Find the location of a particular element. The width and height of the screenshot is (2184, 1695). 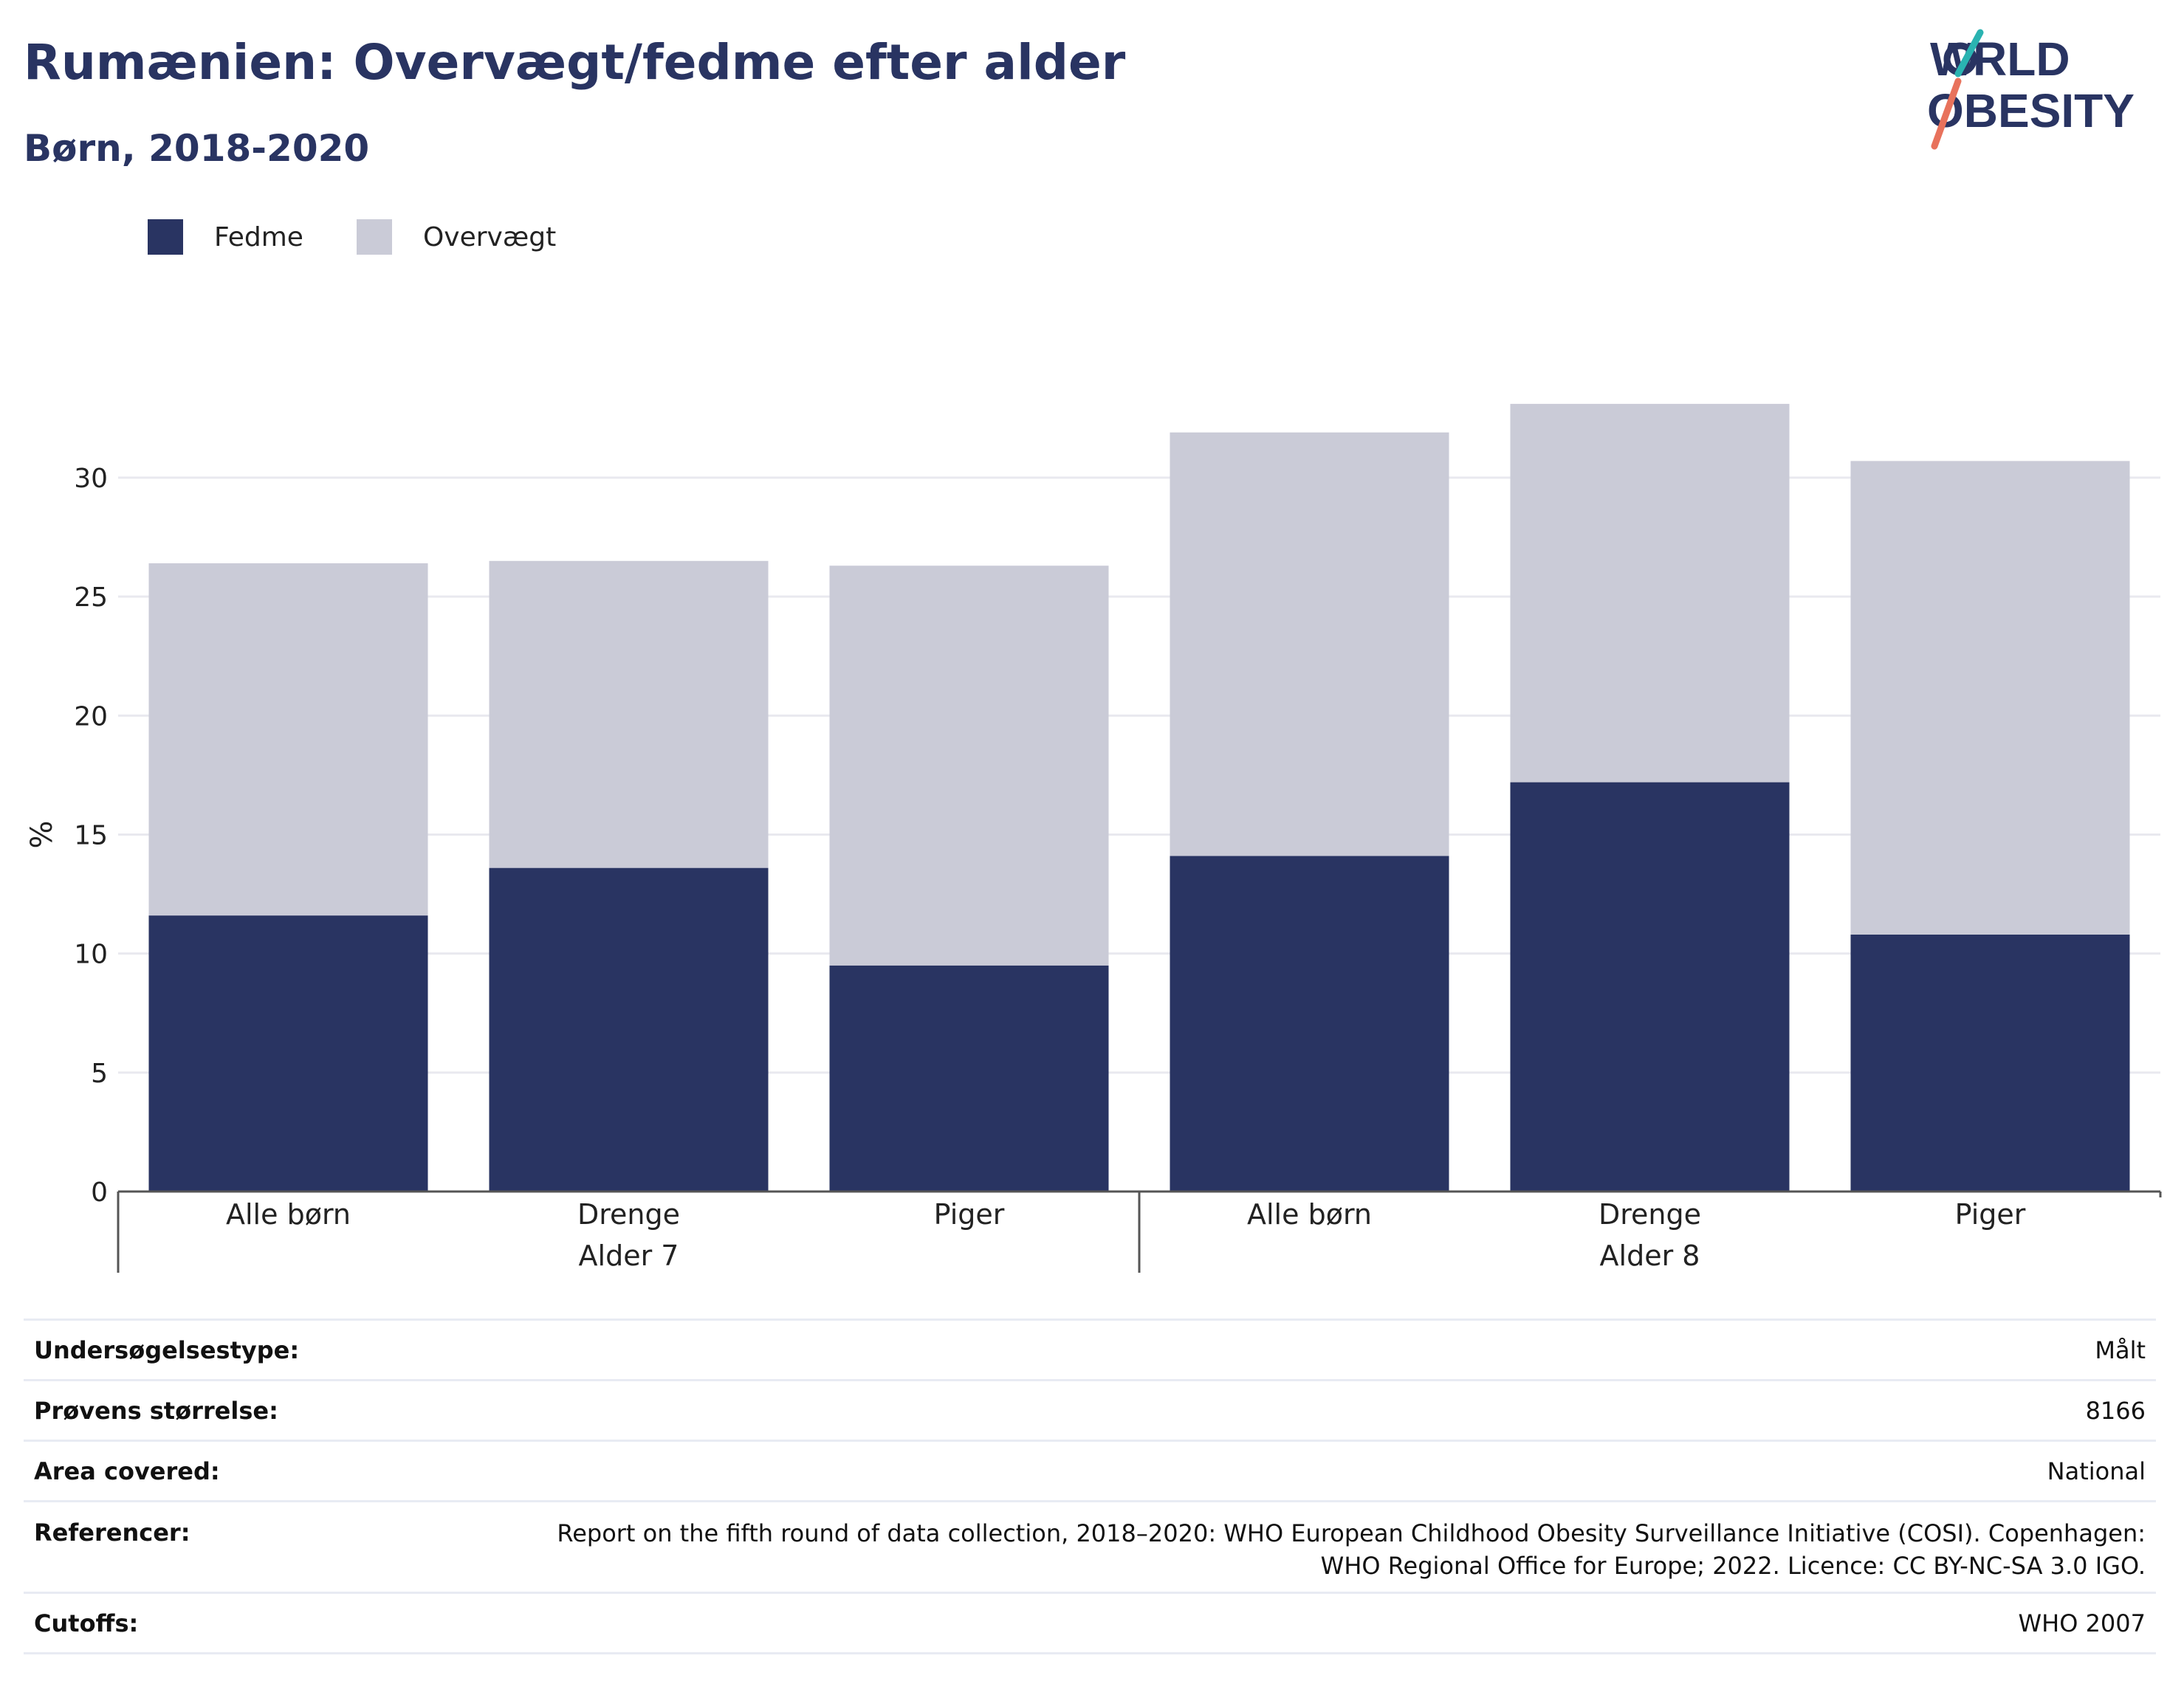

y-tick-label: 15 is located at coordinates (91, 836).